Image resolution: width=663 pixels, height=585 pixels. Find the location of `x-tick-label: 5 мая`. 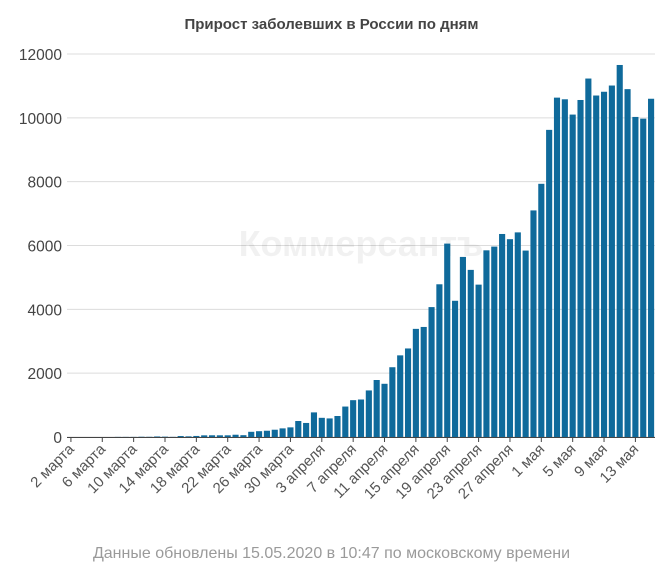

x-tick-label: 5 мая is located at coordinates (560, 461).